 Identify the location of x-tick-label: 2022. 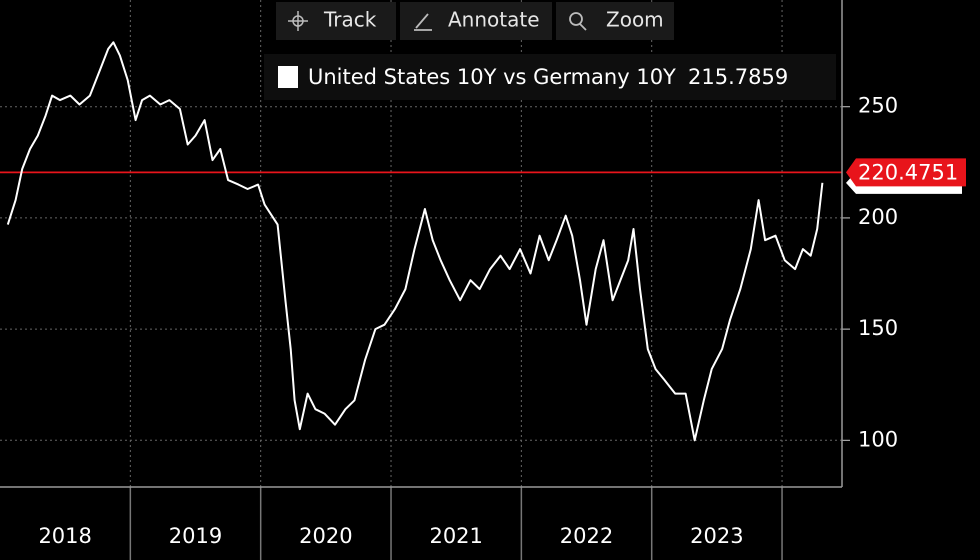
(586, 536).